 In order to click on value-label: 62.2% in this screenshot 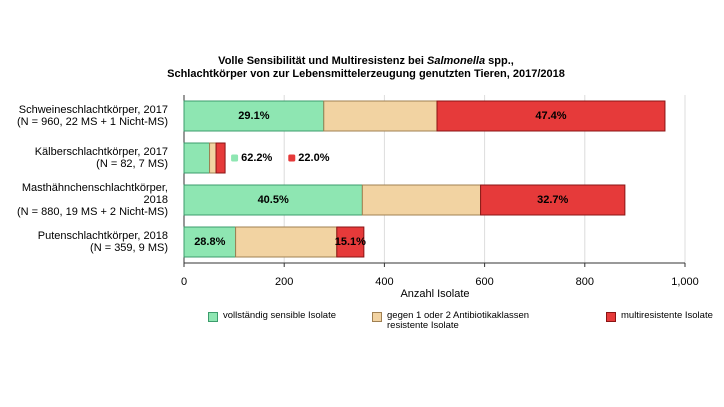, I will do `click(256, 158)`.